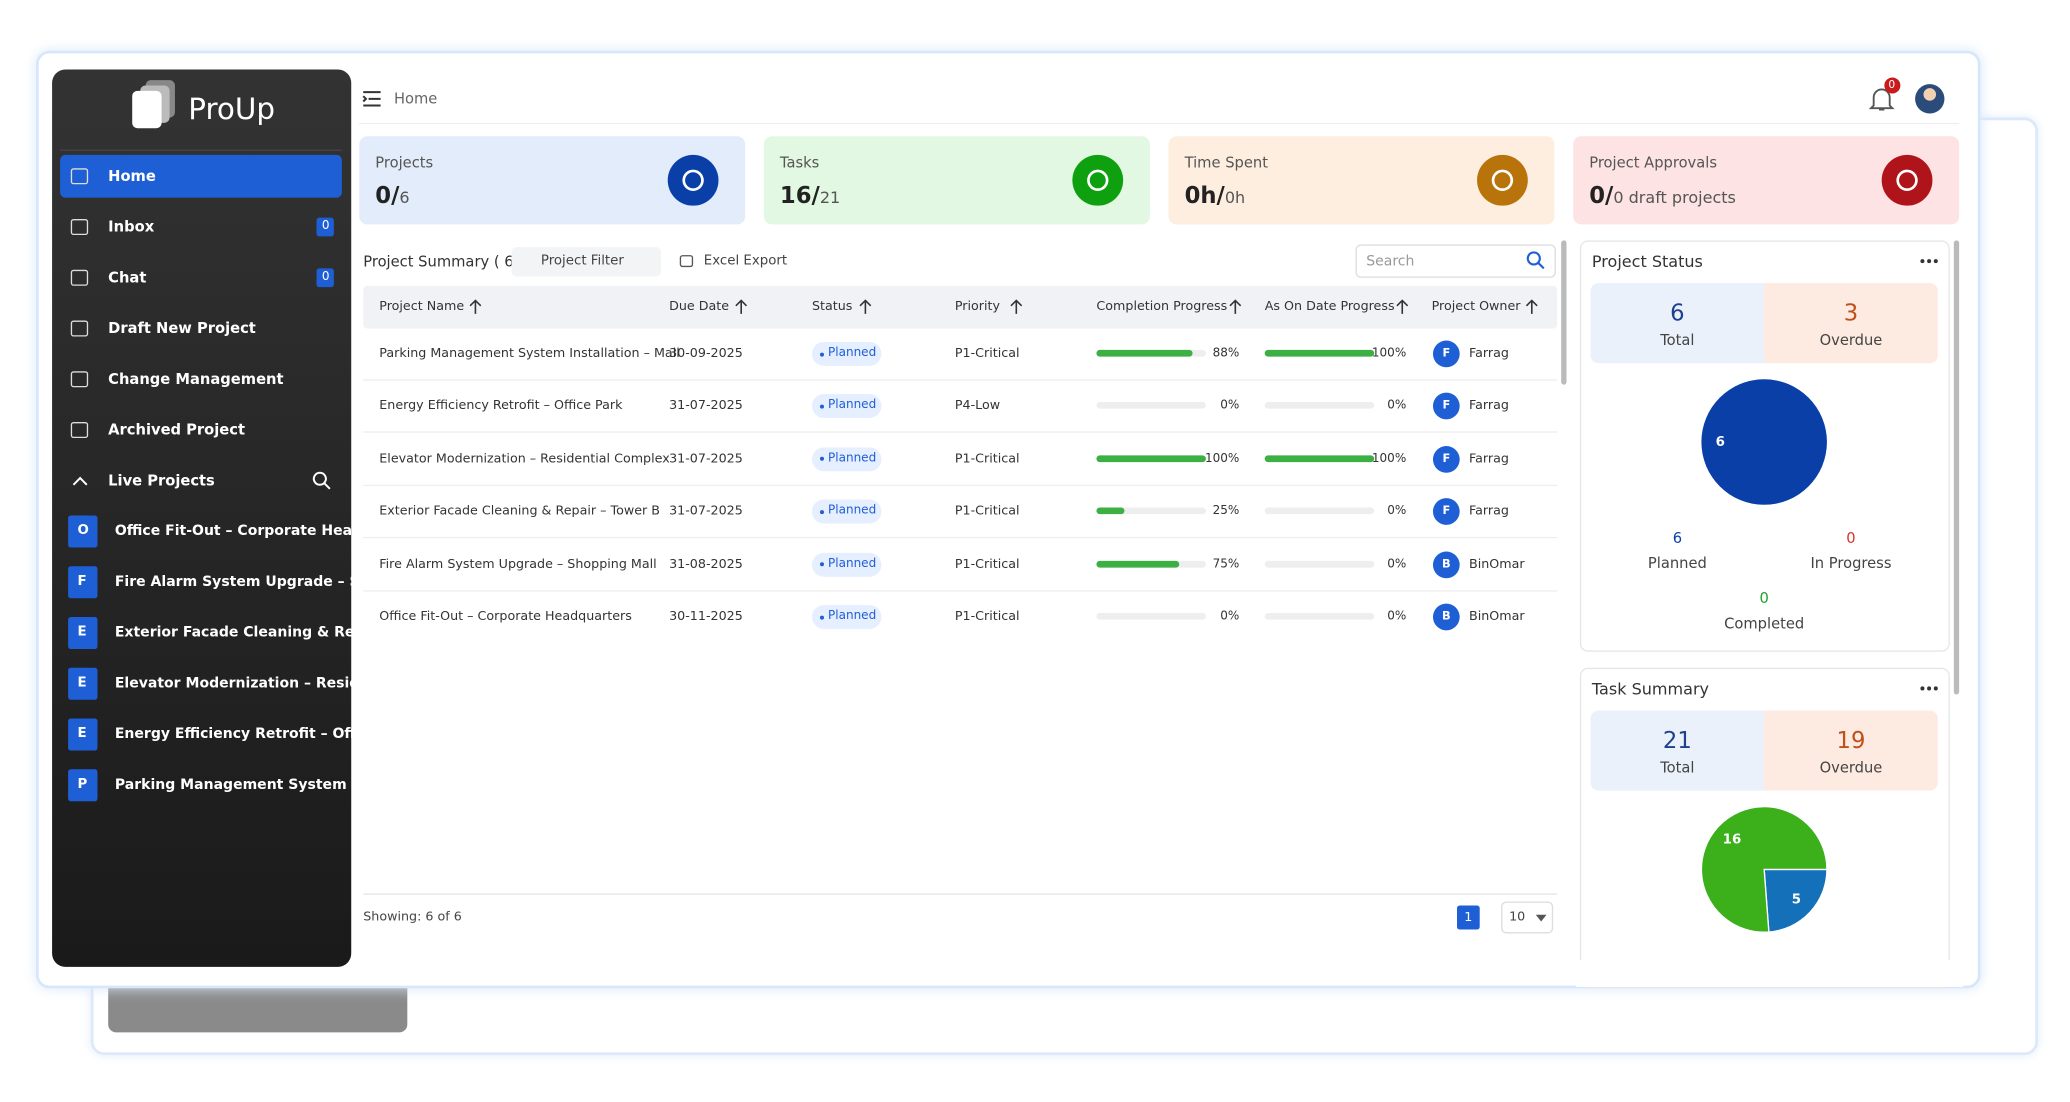 The image size is (2070, 1102). Describe the element at coordinates (699, 307) in the screenshot. I see `column-header: Due Date` at that location.